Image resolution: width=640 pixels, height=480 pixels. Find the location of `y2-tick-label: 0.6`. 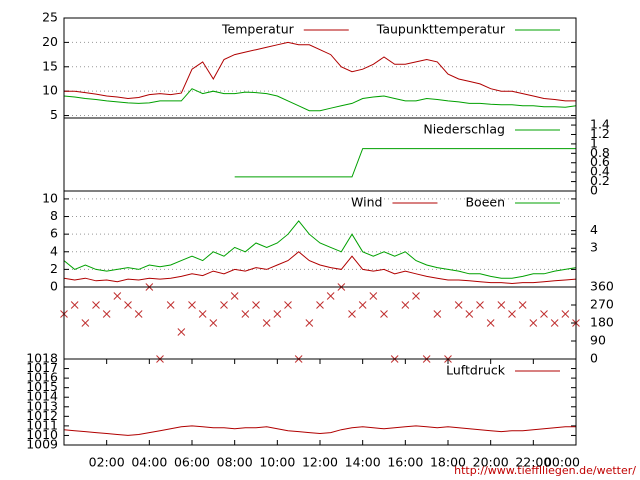

y2-tick-label: 0.6 is located at coordinates (600, 161).